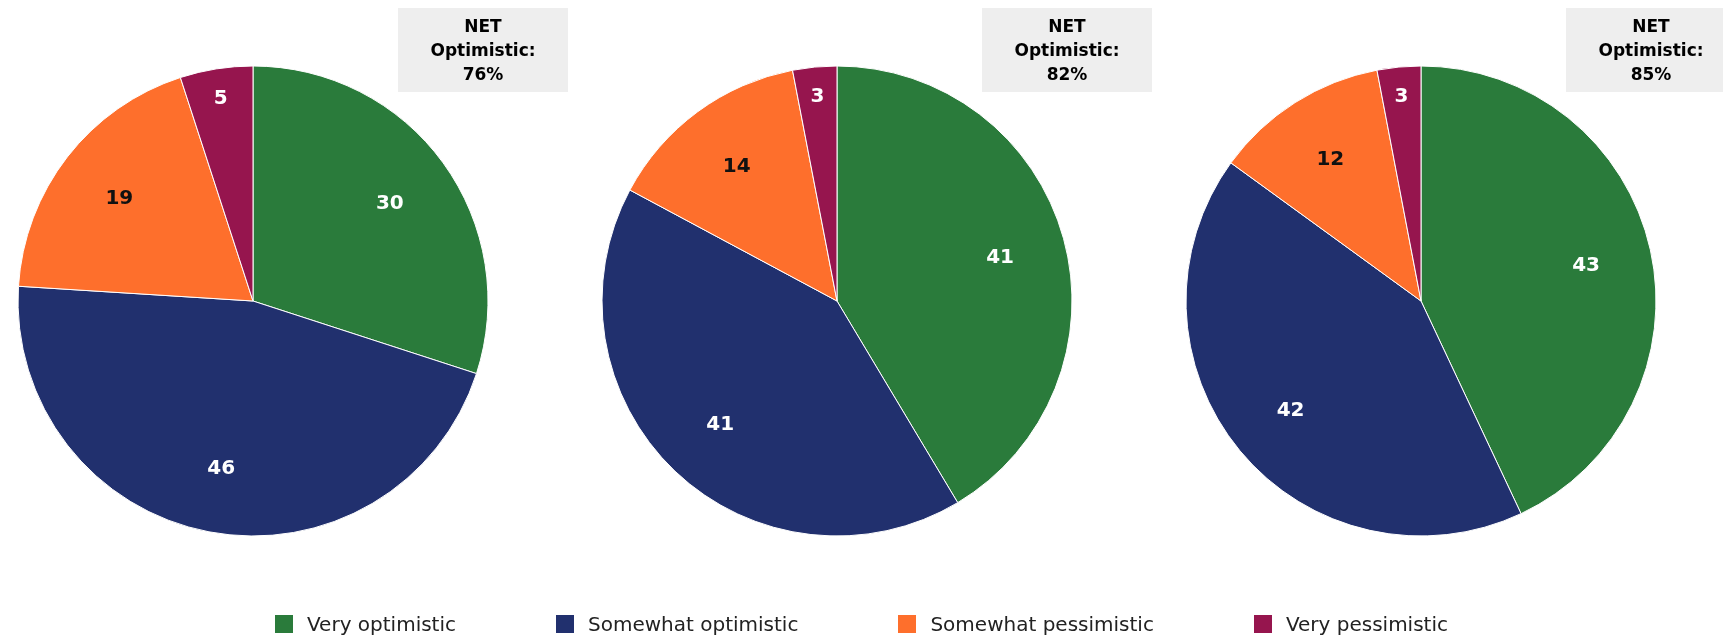 The width and height of the screenshot is (1723, 637). What do you see at coordinates (220, 96) in the screenshot?
I see `data-label: 5` at bounding box center [220, 96].